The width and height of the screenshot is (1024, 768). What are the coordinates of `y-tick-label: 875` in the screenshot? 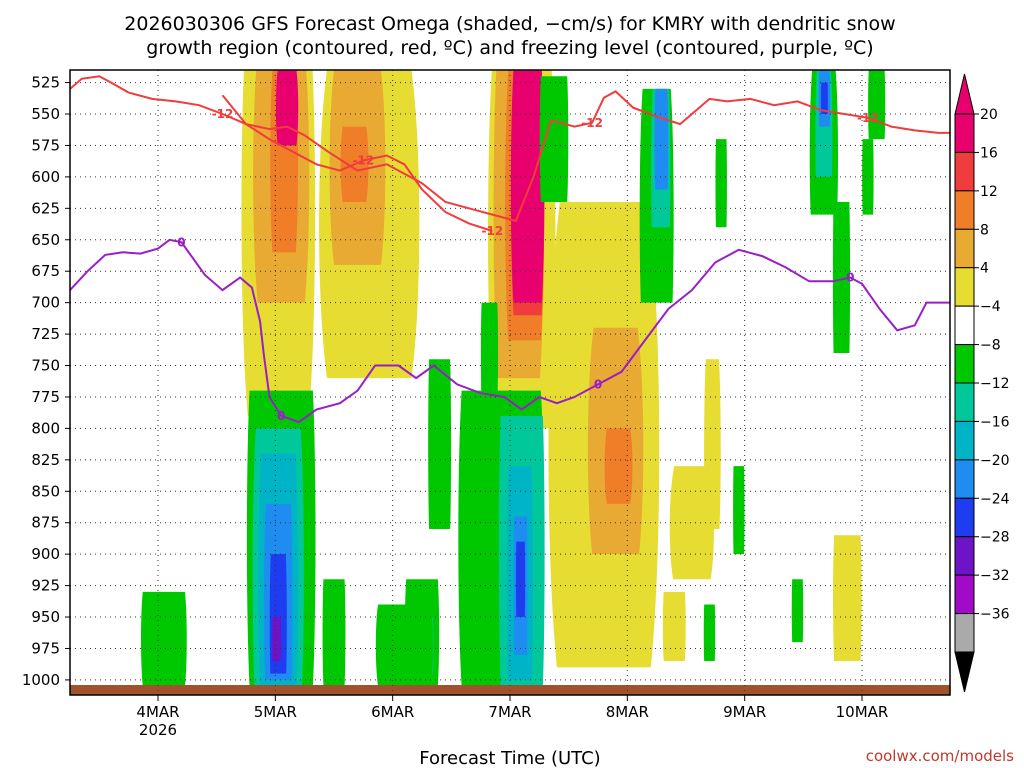 It's located at (45, 523).